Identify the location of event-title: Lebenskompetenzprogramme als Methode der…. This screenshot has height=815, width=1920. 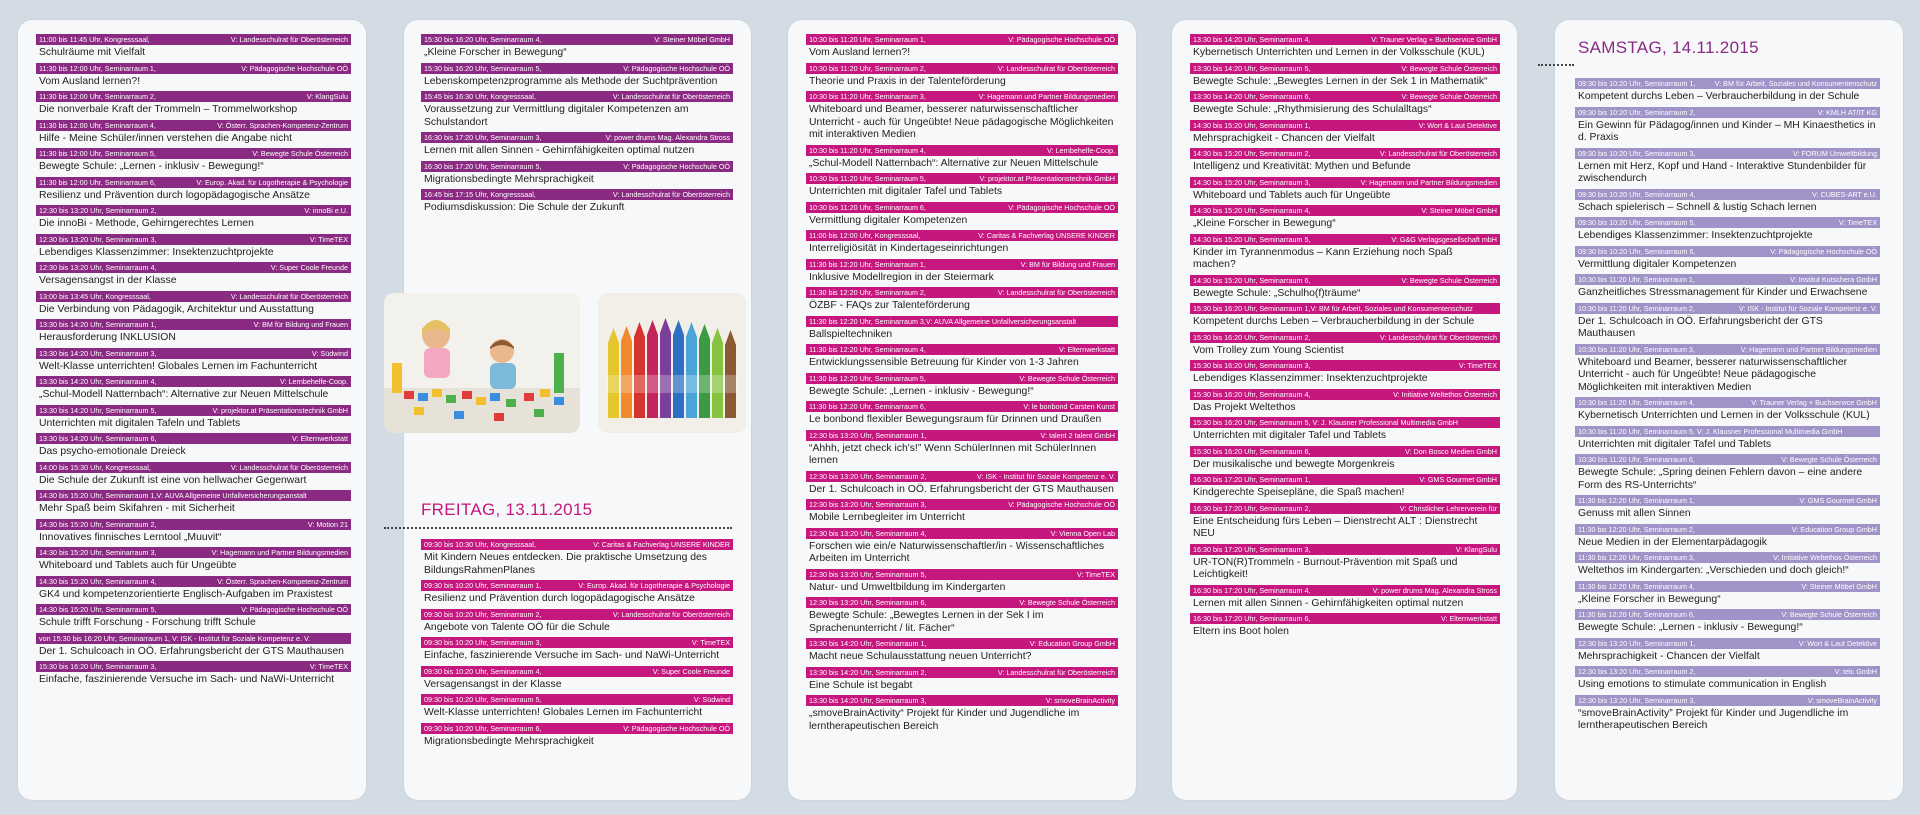
(571, 81).